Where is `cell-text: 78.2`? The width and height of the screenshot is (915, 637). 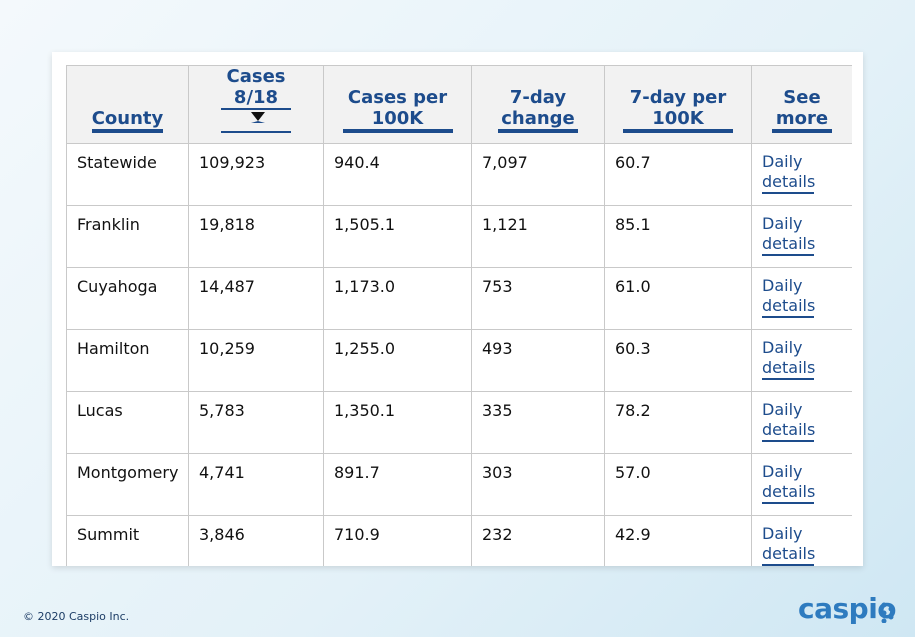 cell-text: 78.2 is located at coordinates (633, 410).